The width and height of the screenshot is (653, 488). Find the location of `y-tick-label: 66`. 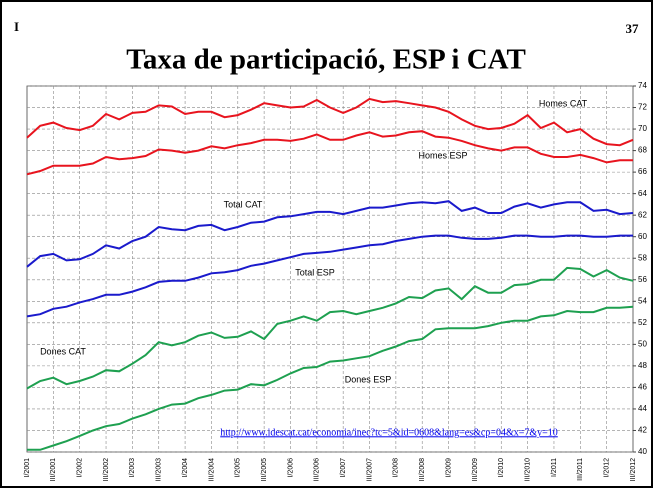

y-tick-label: 66 is located at coordinates (642, 171).